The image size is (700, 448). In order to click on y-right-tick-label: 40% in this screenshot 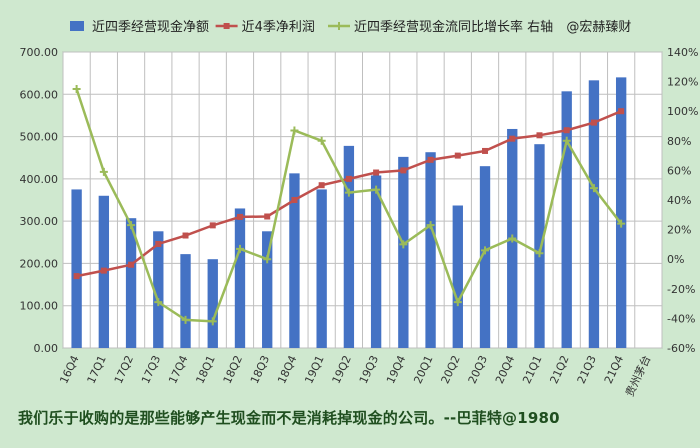, I will do `click(679, 200)`.